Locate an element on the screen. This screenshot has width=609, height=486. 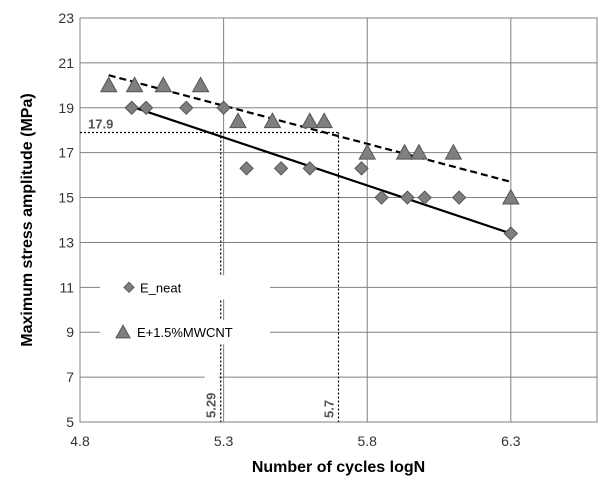
legend: E_neat E+1.5%MWCNT is located at coordinates (185, 310).